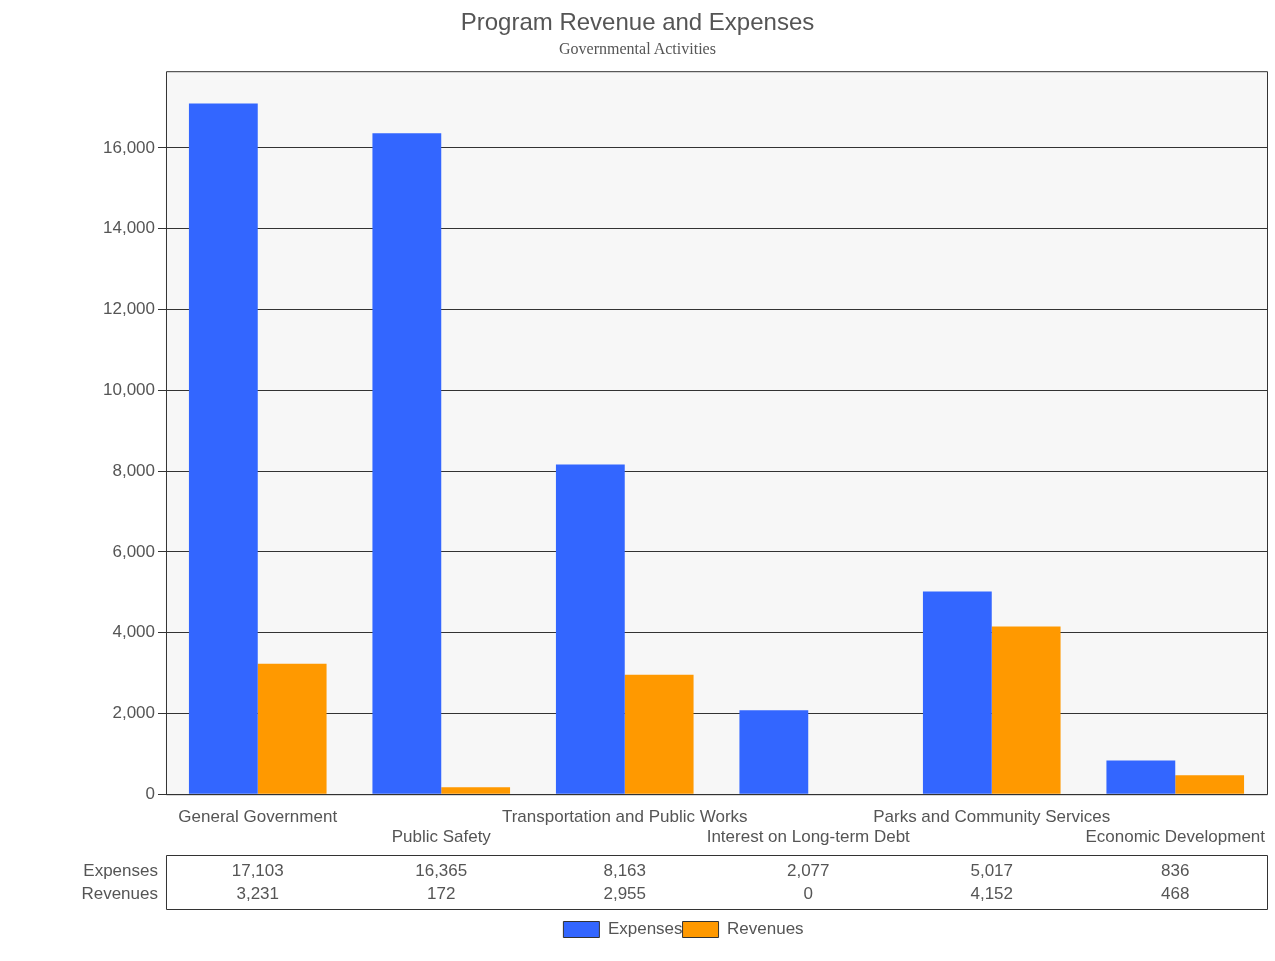  What do you see at coordinates (129, 228) in the screenshot?
I see `y-tick-label: 14,000` at bounding box center [129, 228].